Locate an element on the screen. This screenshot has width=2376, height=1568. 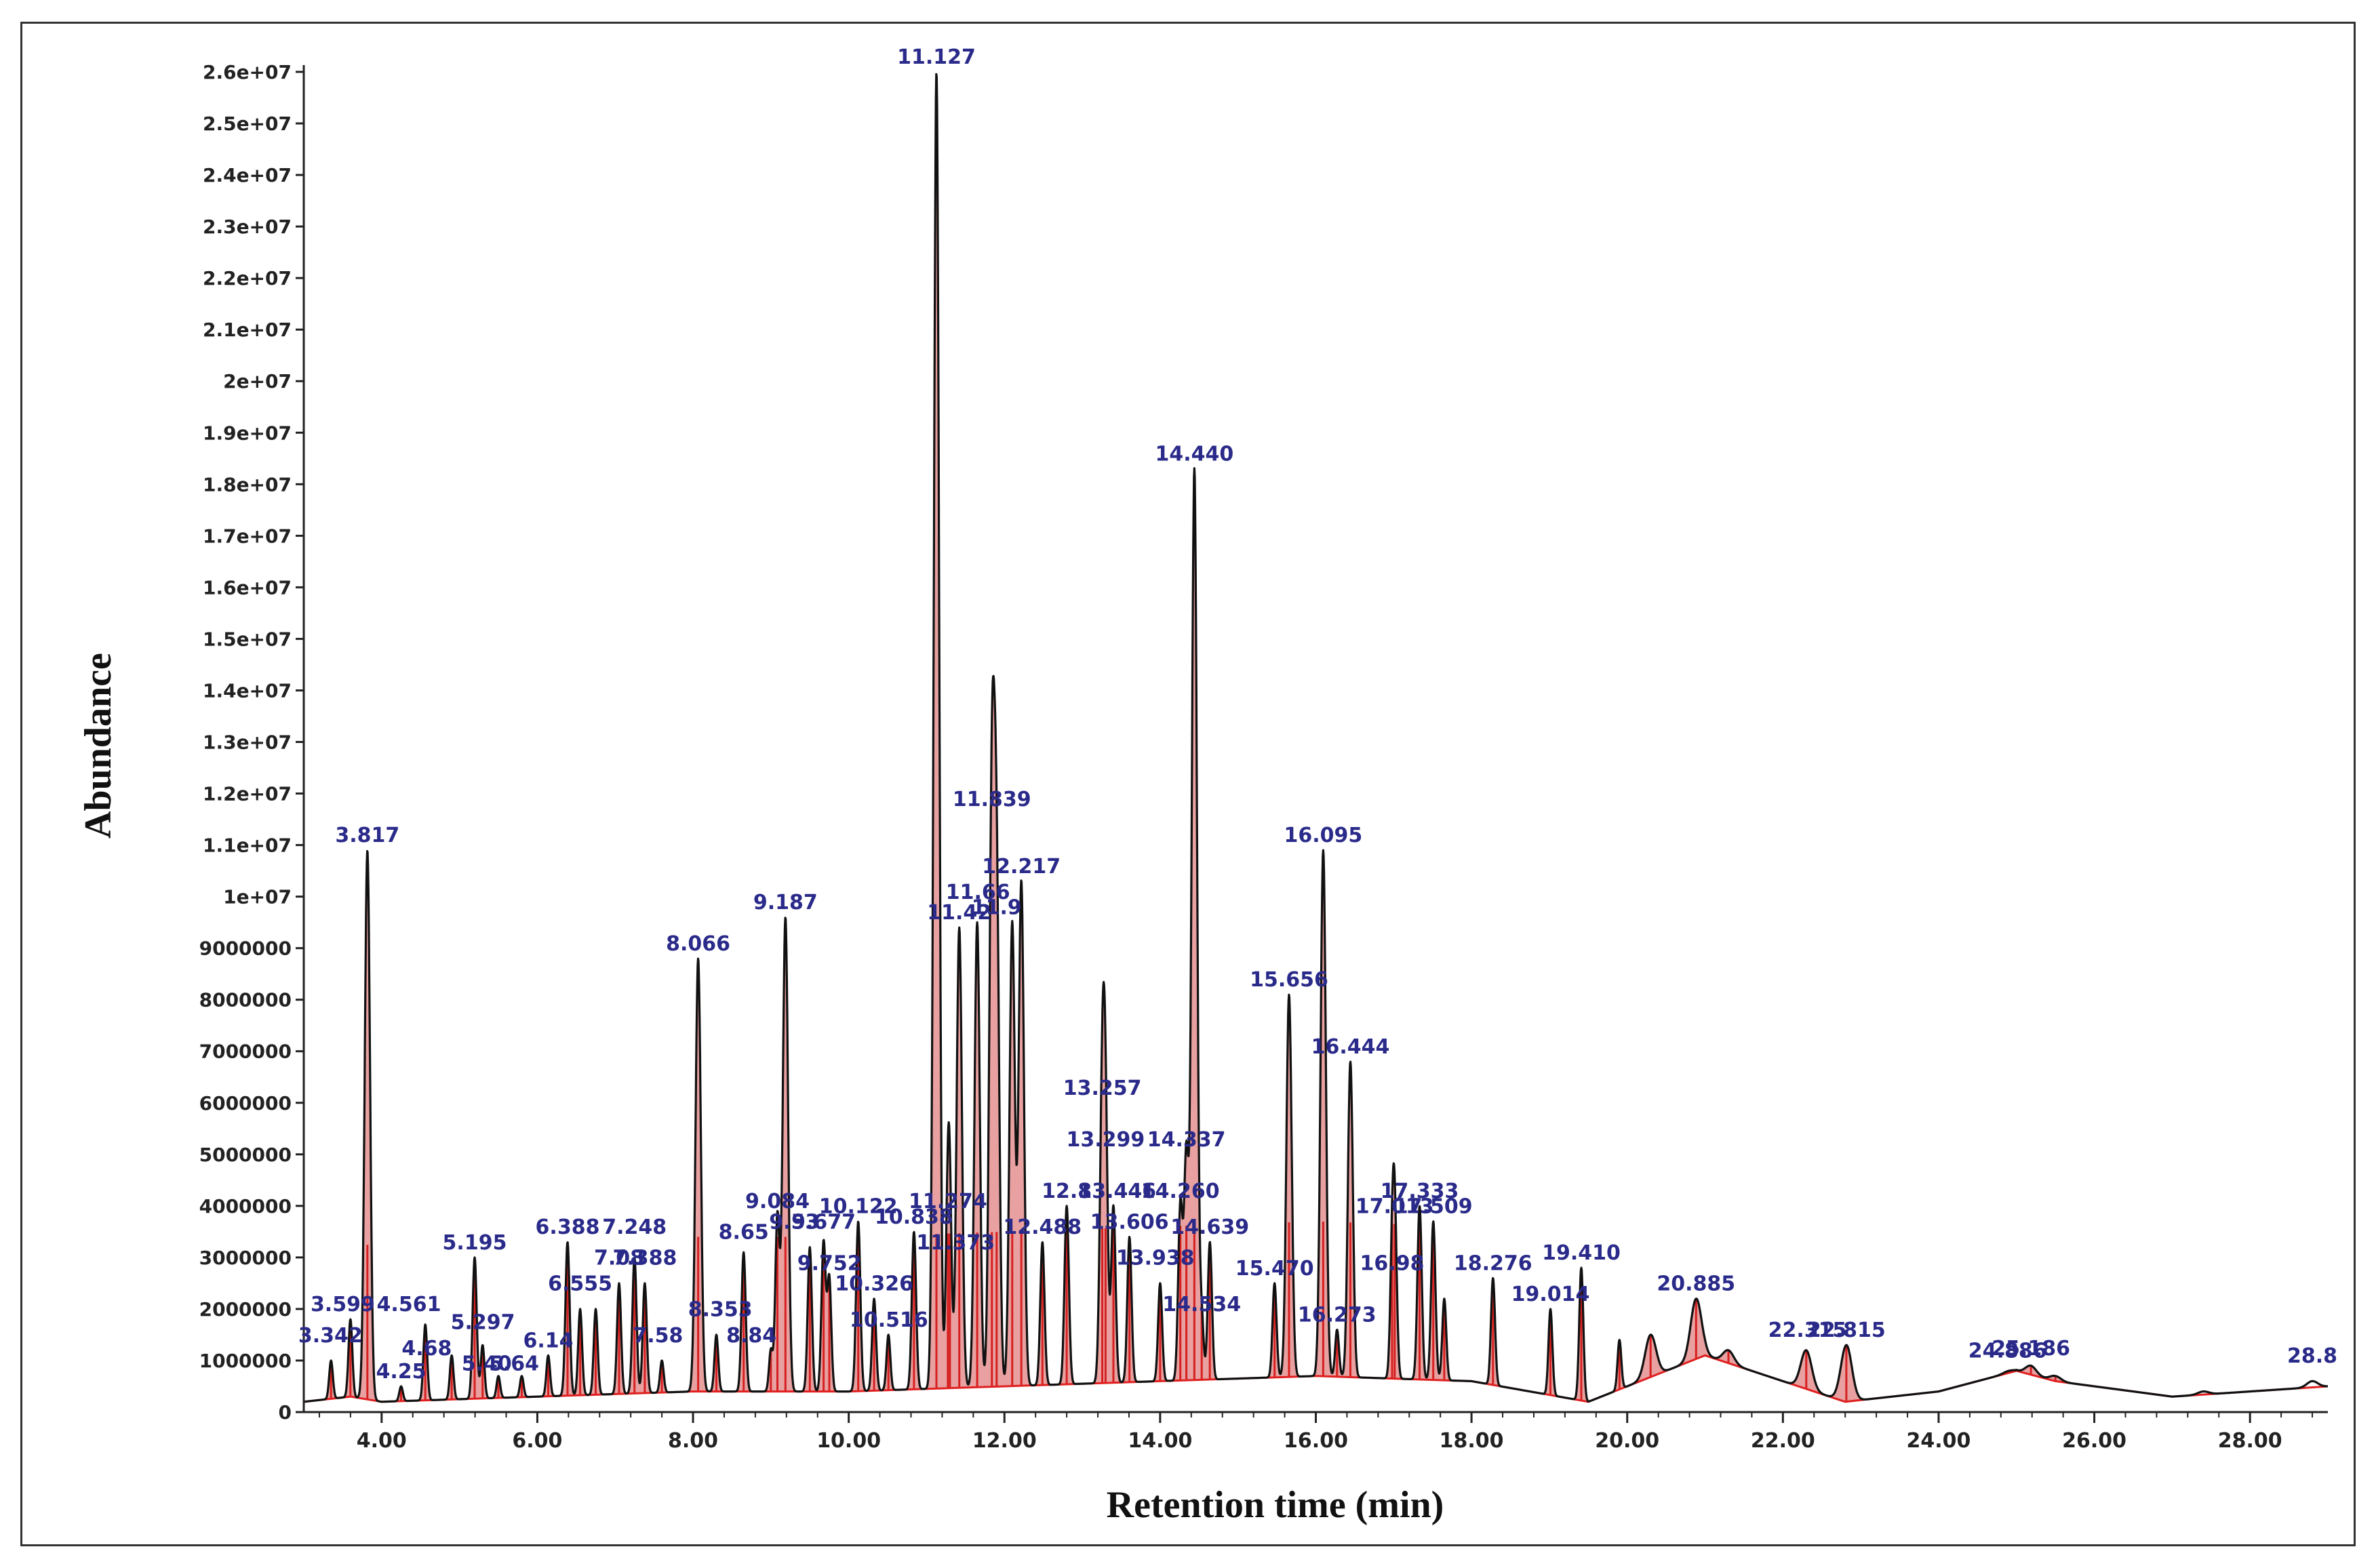
y-tick-label: 2.4e+07 is located at coordinates (248, 175).